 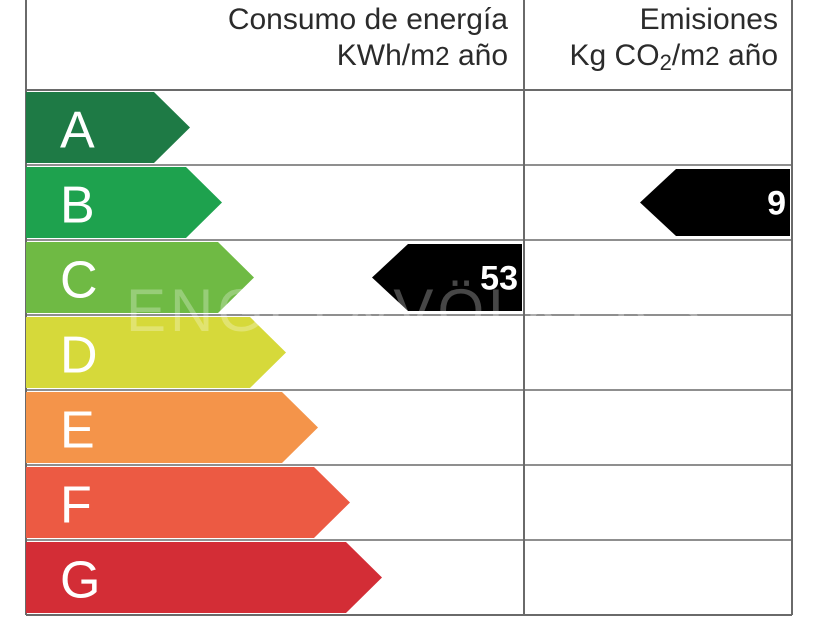 What do you see at coordinates (79, 281) in the screenshot?
I see `rating-letter: C` at bounding box center [79, 281].